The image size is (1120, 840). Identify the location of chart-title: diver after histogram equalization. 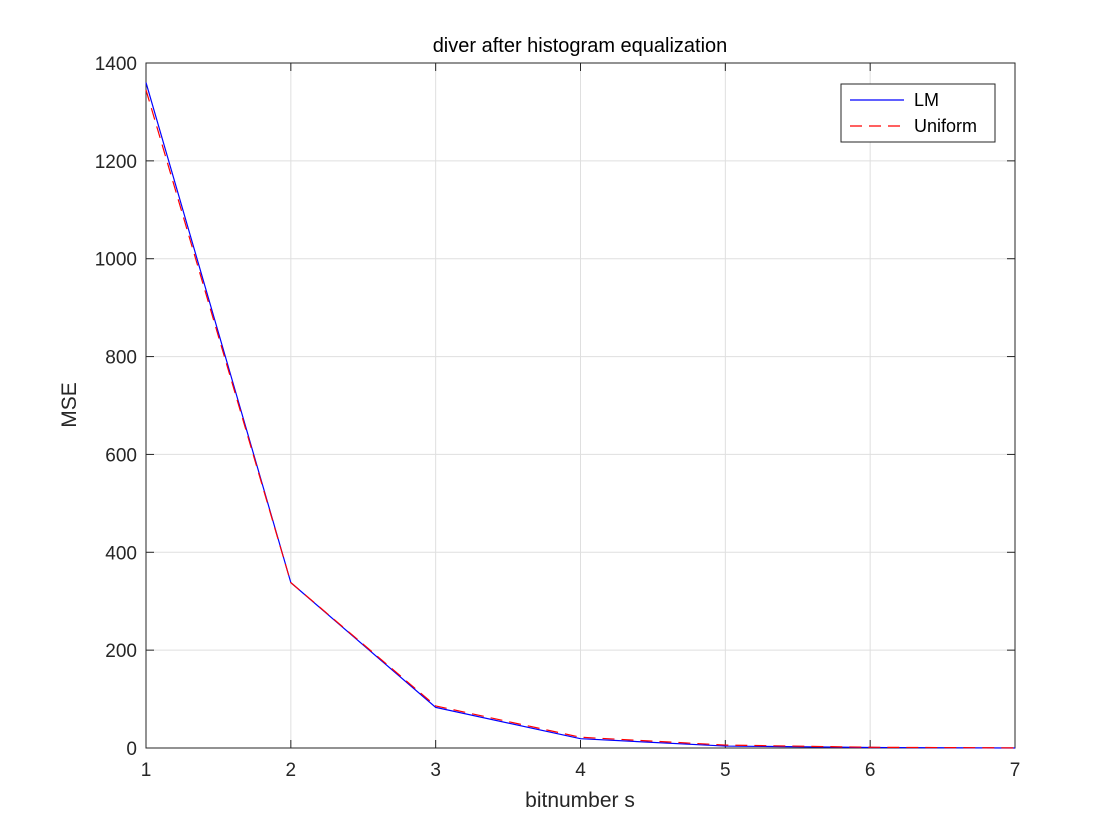
(580, 46).